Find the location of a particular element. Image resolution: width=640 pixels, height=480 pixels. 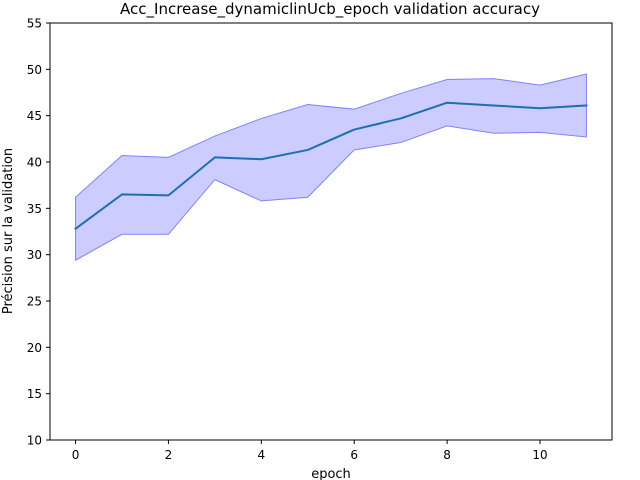

x-tick-label: 0 is located at coordinates (76, 455).